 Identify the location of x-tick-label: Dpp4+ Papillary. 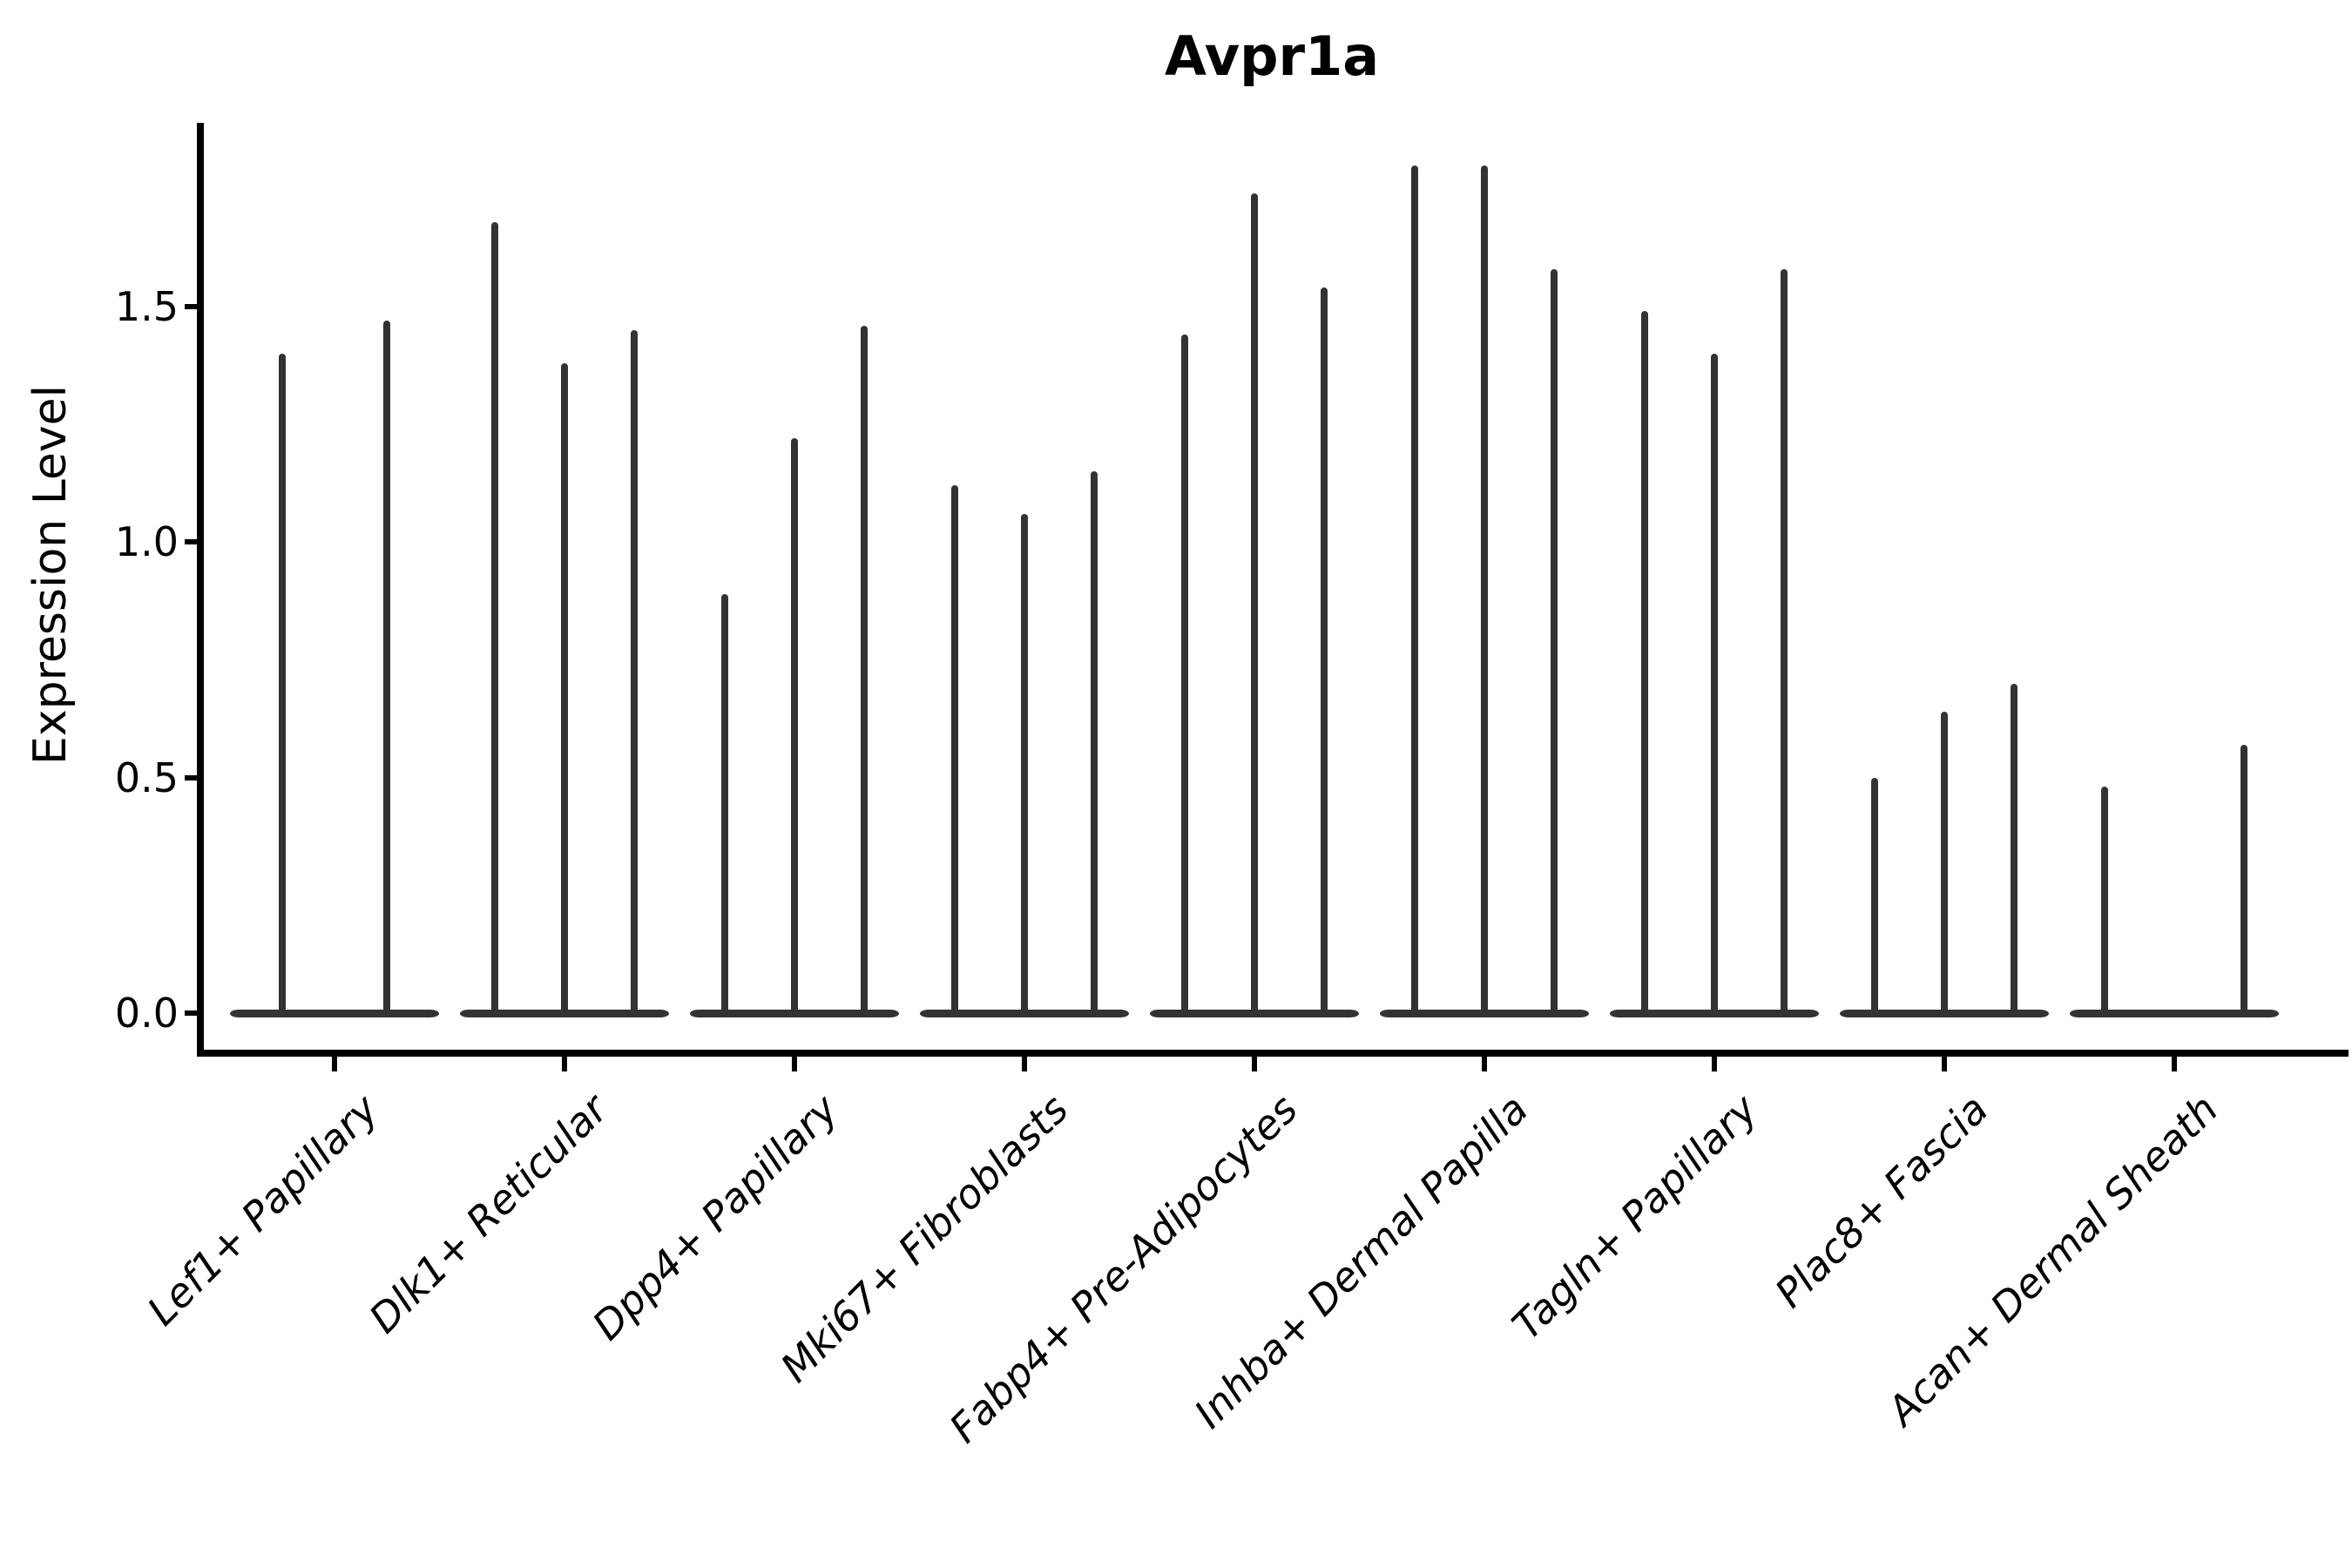
(716, 1217).